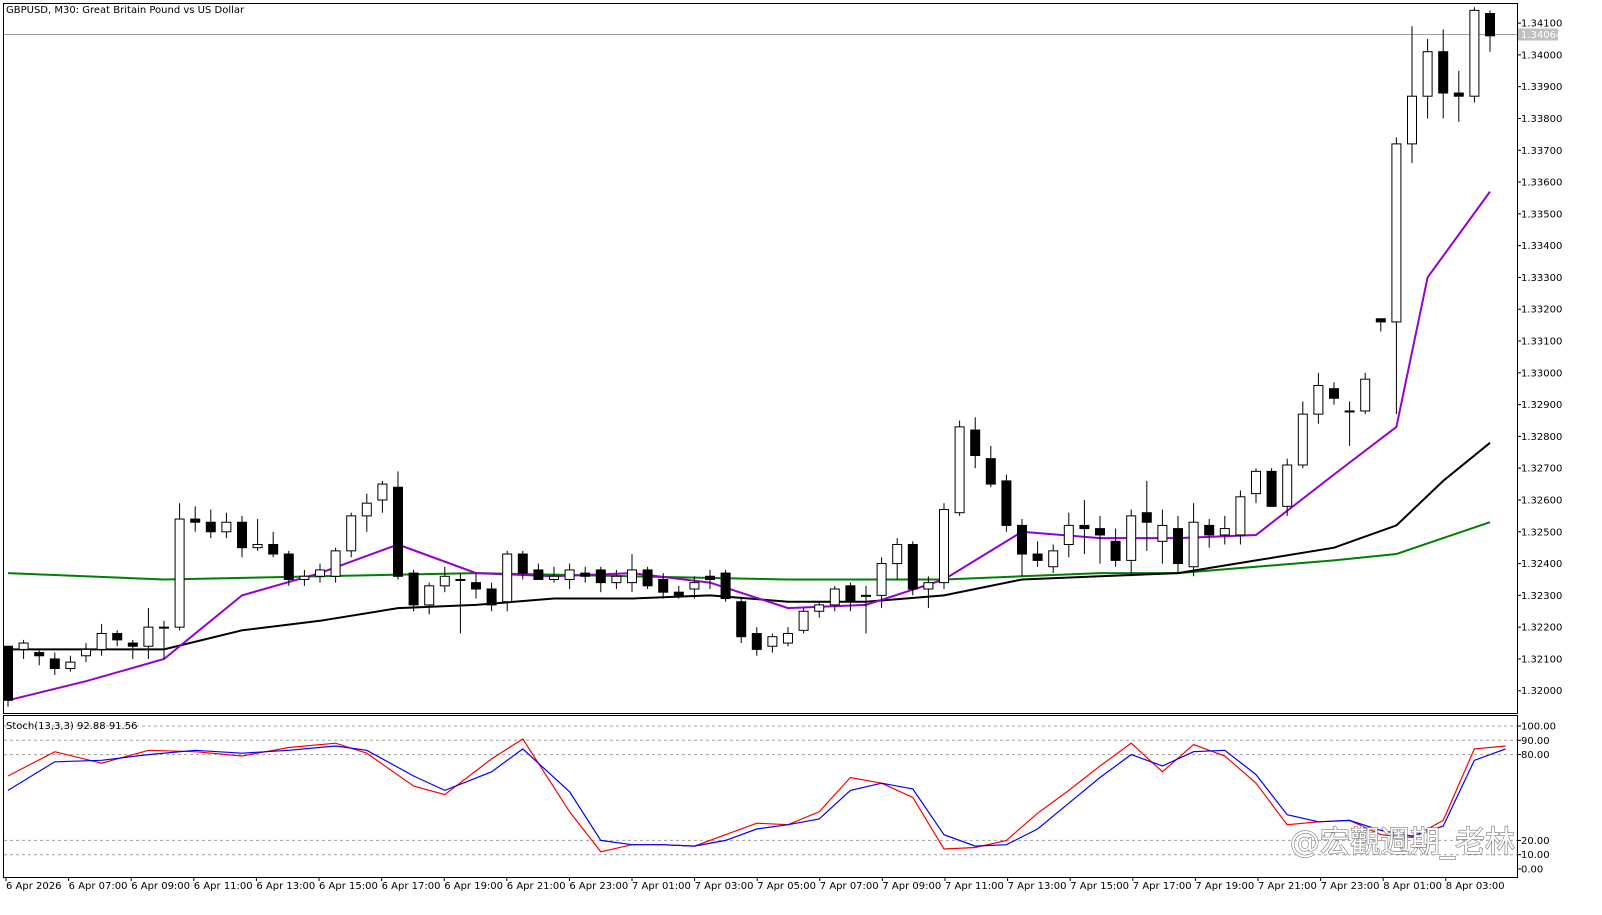 This screenshot has width=1602, height=915. I want to click on time-tick-label: 7 Apr 23:00, so click(1350, 886).